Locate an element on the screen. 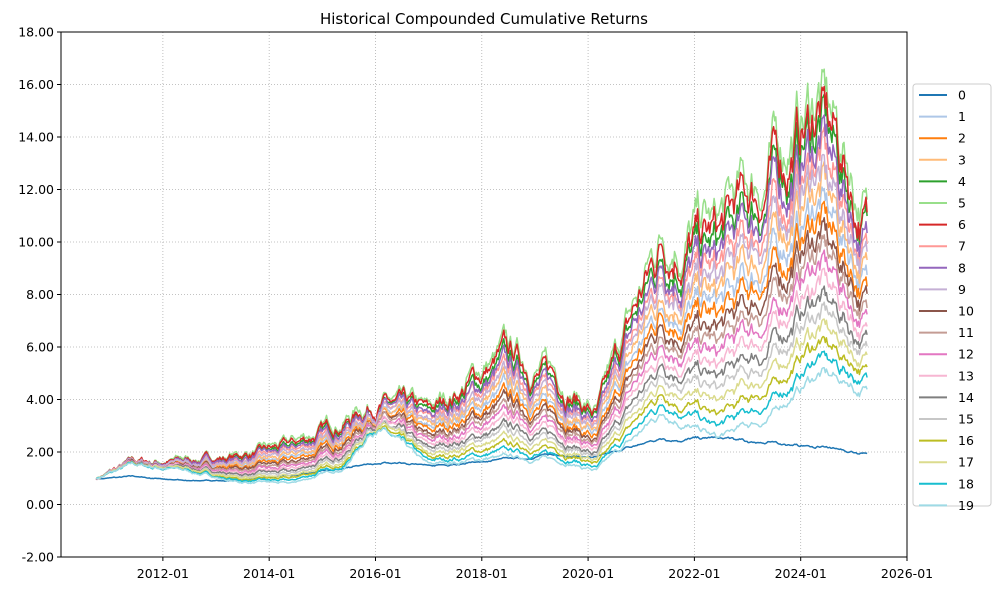 The width and height of the screenshot is (1000, 597). y-tick-label: 8.00 is located at coordinates (40, 294).